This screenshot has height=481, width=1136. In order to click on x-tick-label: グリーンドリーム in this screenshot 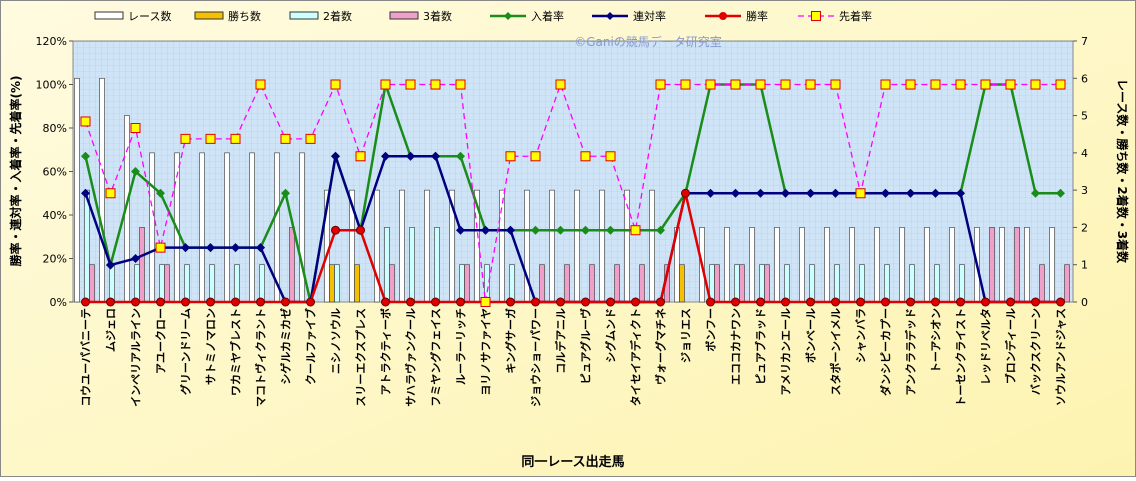, I will do `click(186, 351)`.